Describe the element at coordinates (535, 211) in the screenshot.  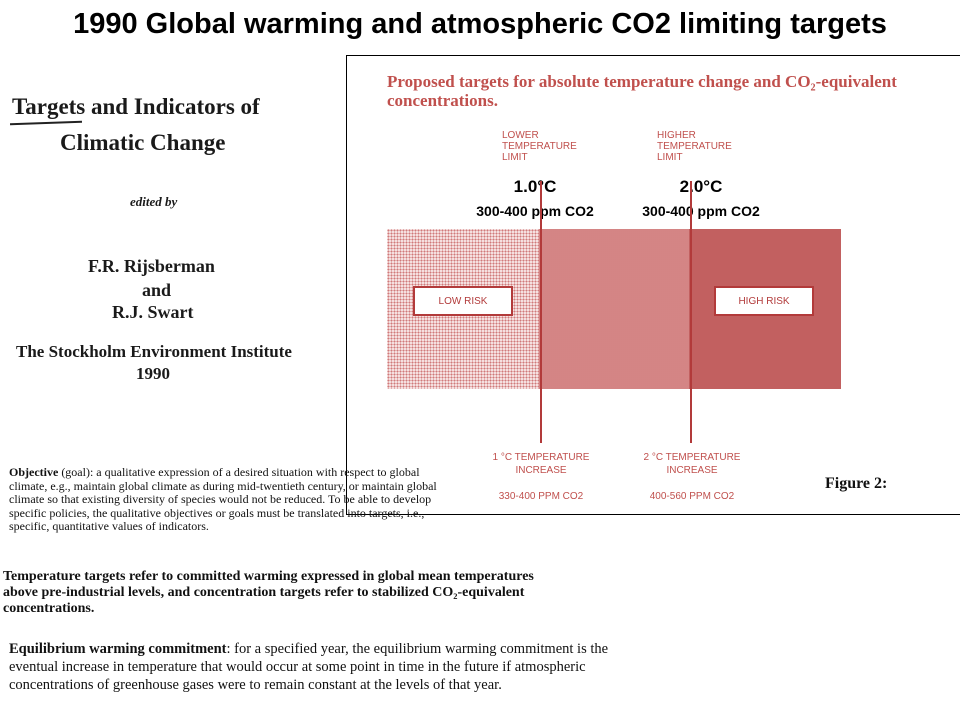
I see `lower-target-ppm: 300-400 ppm CO2` at that location.